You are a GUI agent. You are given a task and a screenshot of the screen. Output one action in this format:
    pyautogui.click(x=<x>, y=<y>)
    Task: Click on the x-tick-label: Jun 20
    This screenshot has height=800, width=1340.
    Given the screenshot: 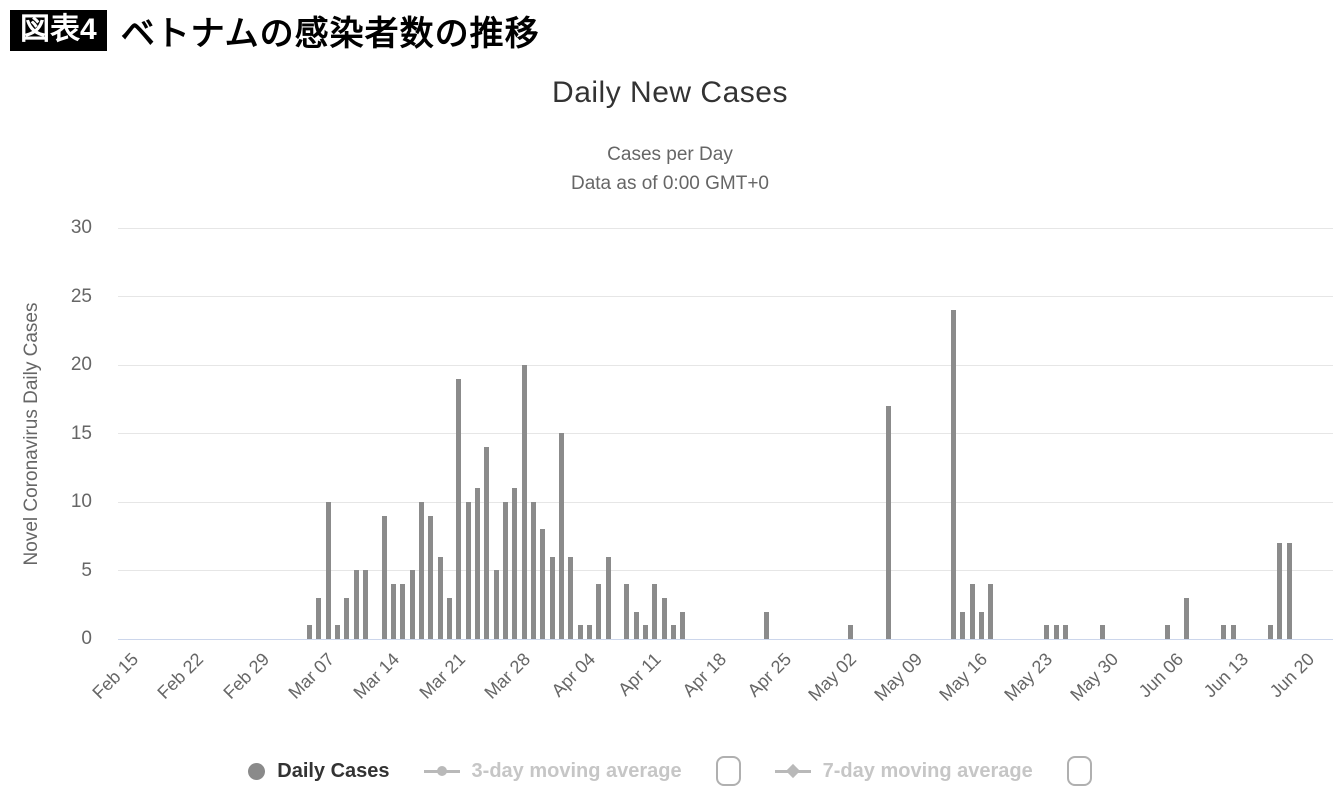 What is the action you would take?
    pyautogui.click(x=1291, y=675)
    